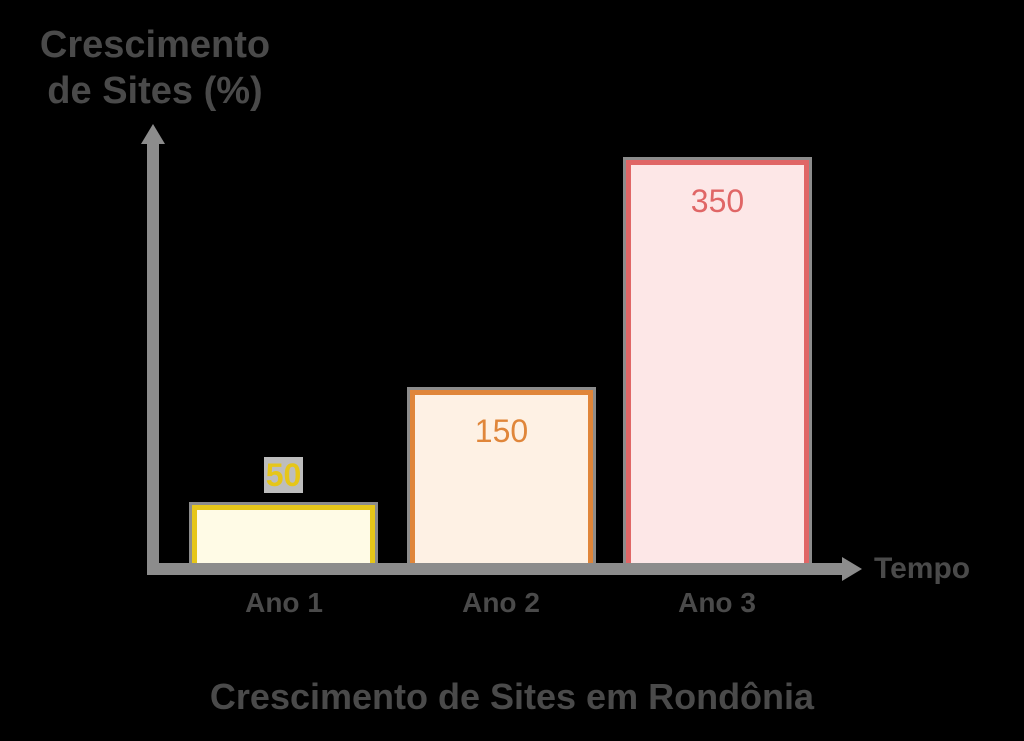 This screenshot has height=741, width=1024. I want to click on y-axis-title: Crescimento de Sites (%), so click(155, 68).